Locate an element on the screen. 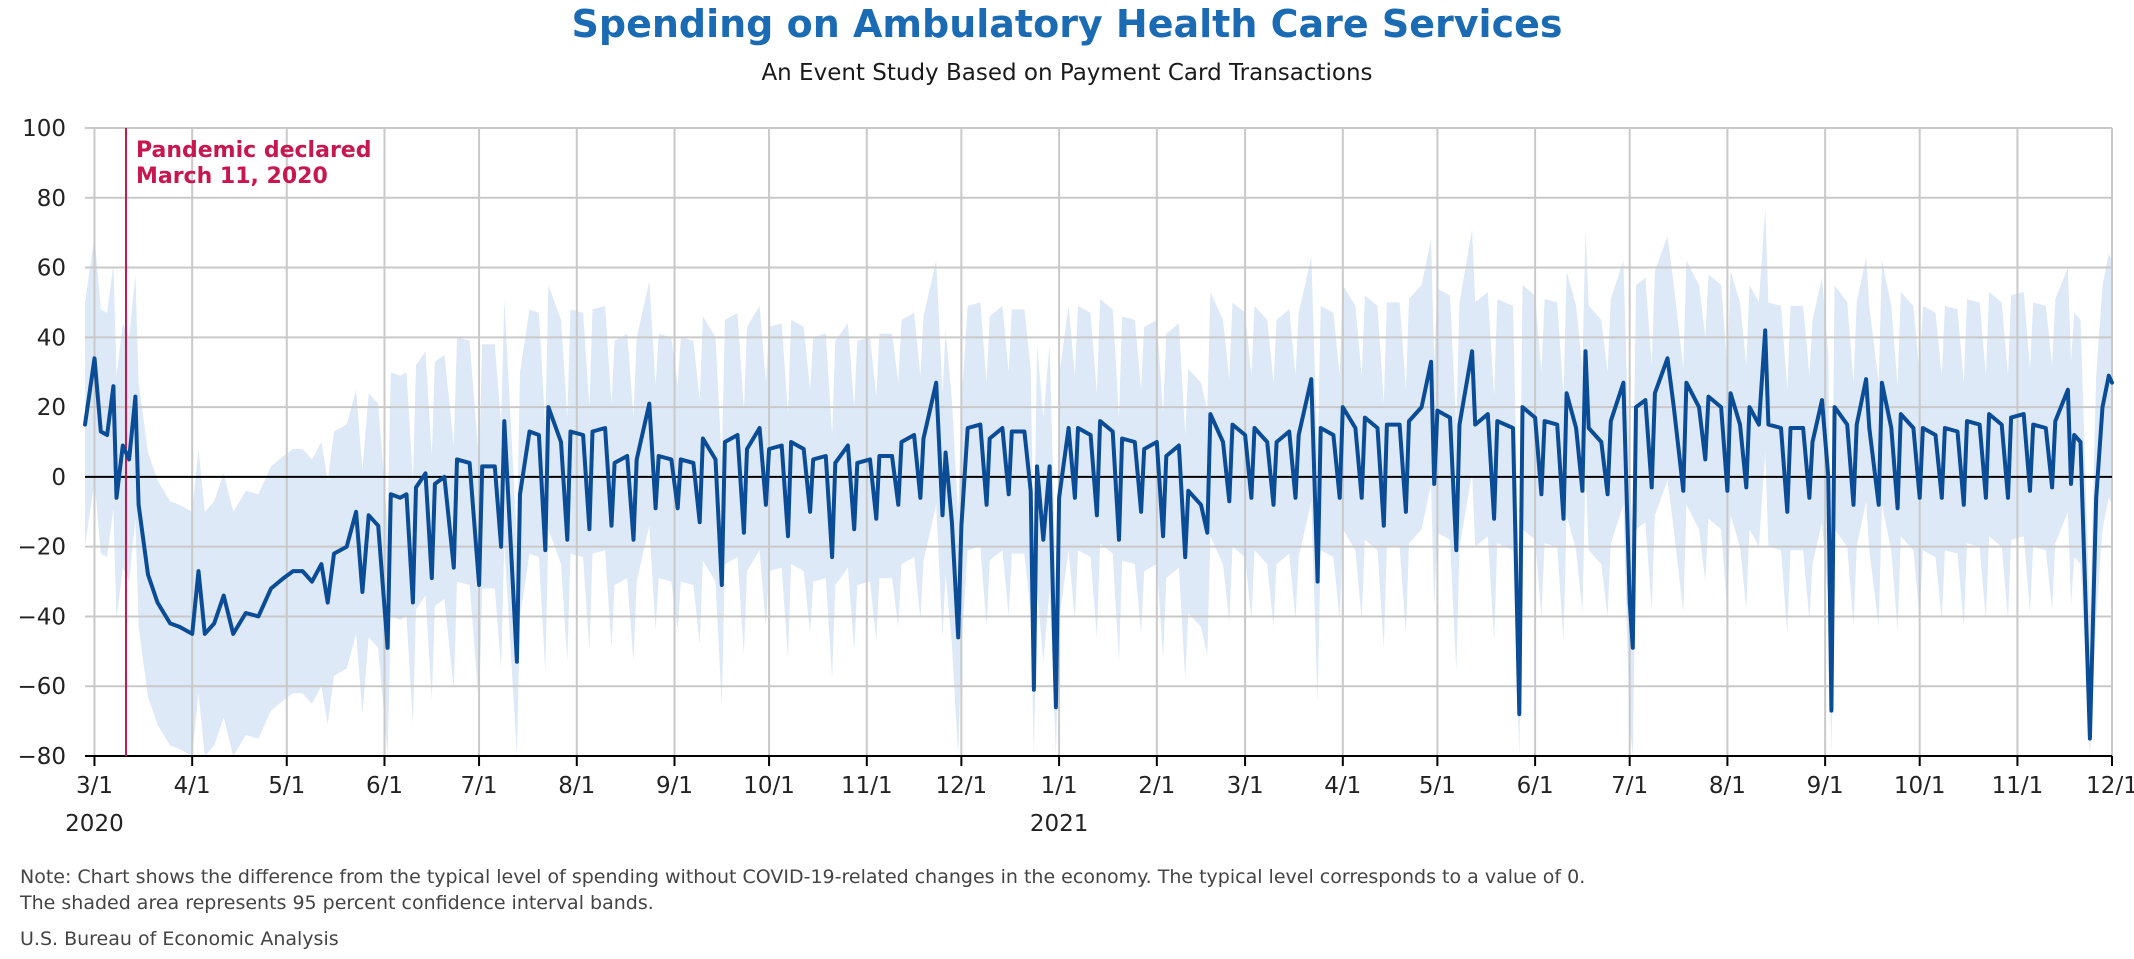 This screenshot has height=959, width=2134. x-tick-label: 1/1 is located at coordinates (1059, 786).